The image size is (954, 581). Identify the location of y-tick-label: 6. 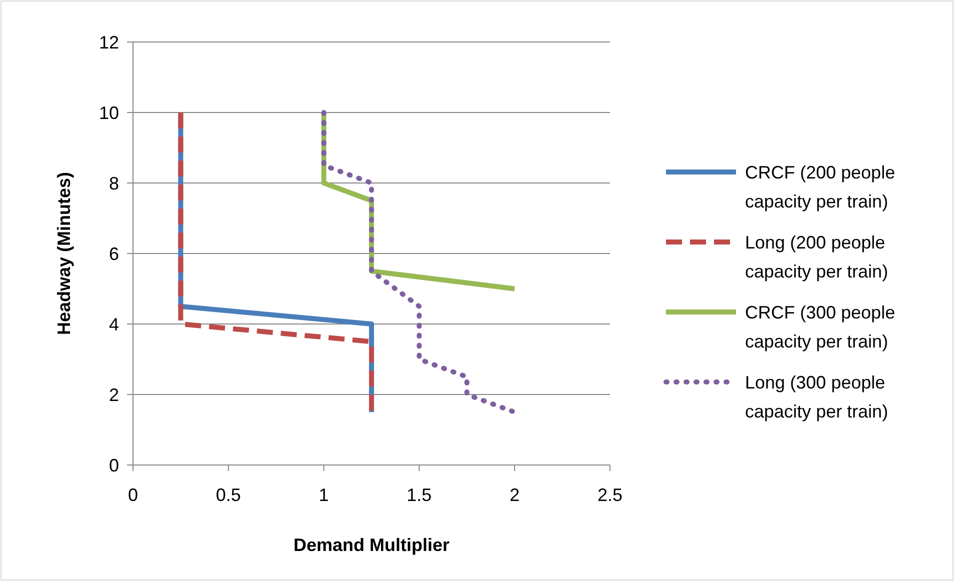
(113, 254).